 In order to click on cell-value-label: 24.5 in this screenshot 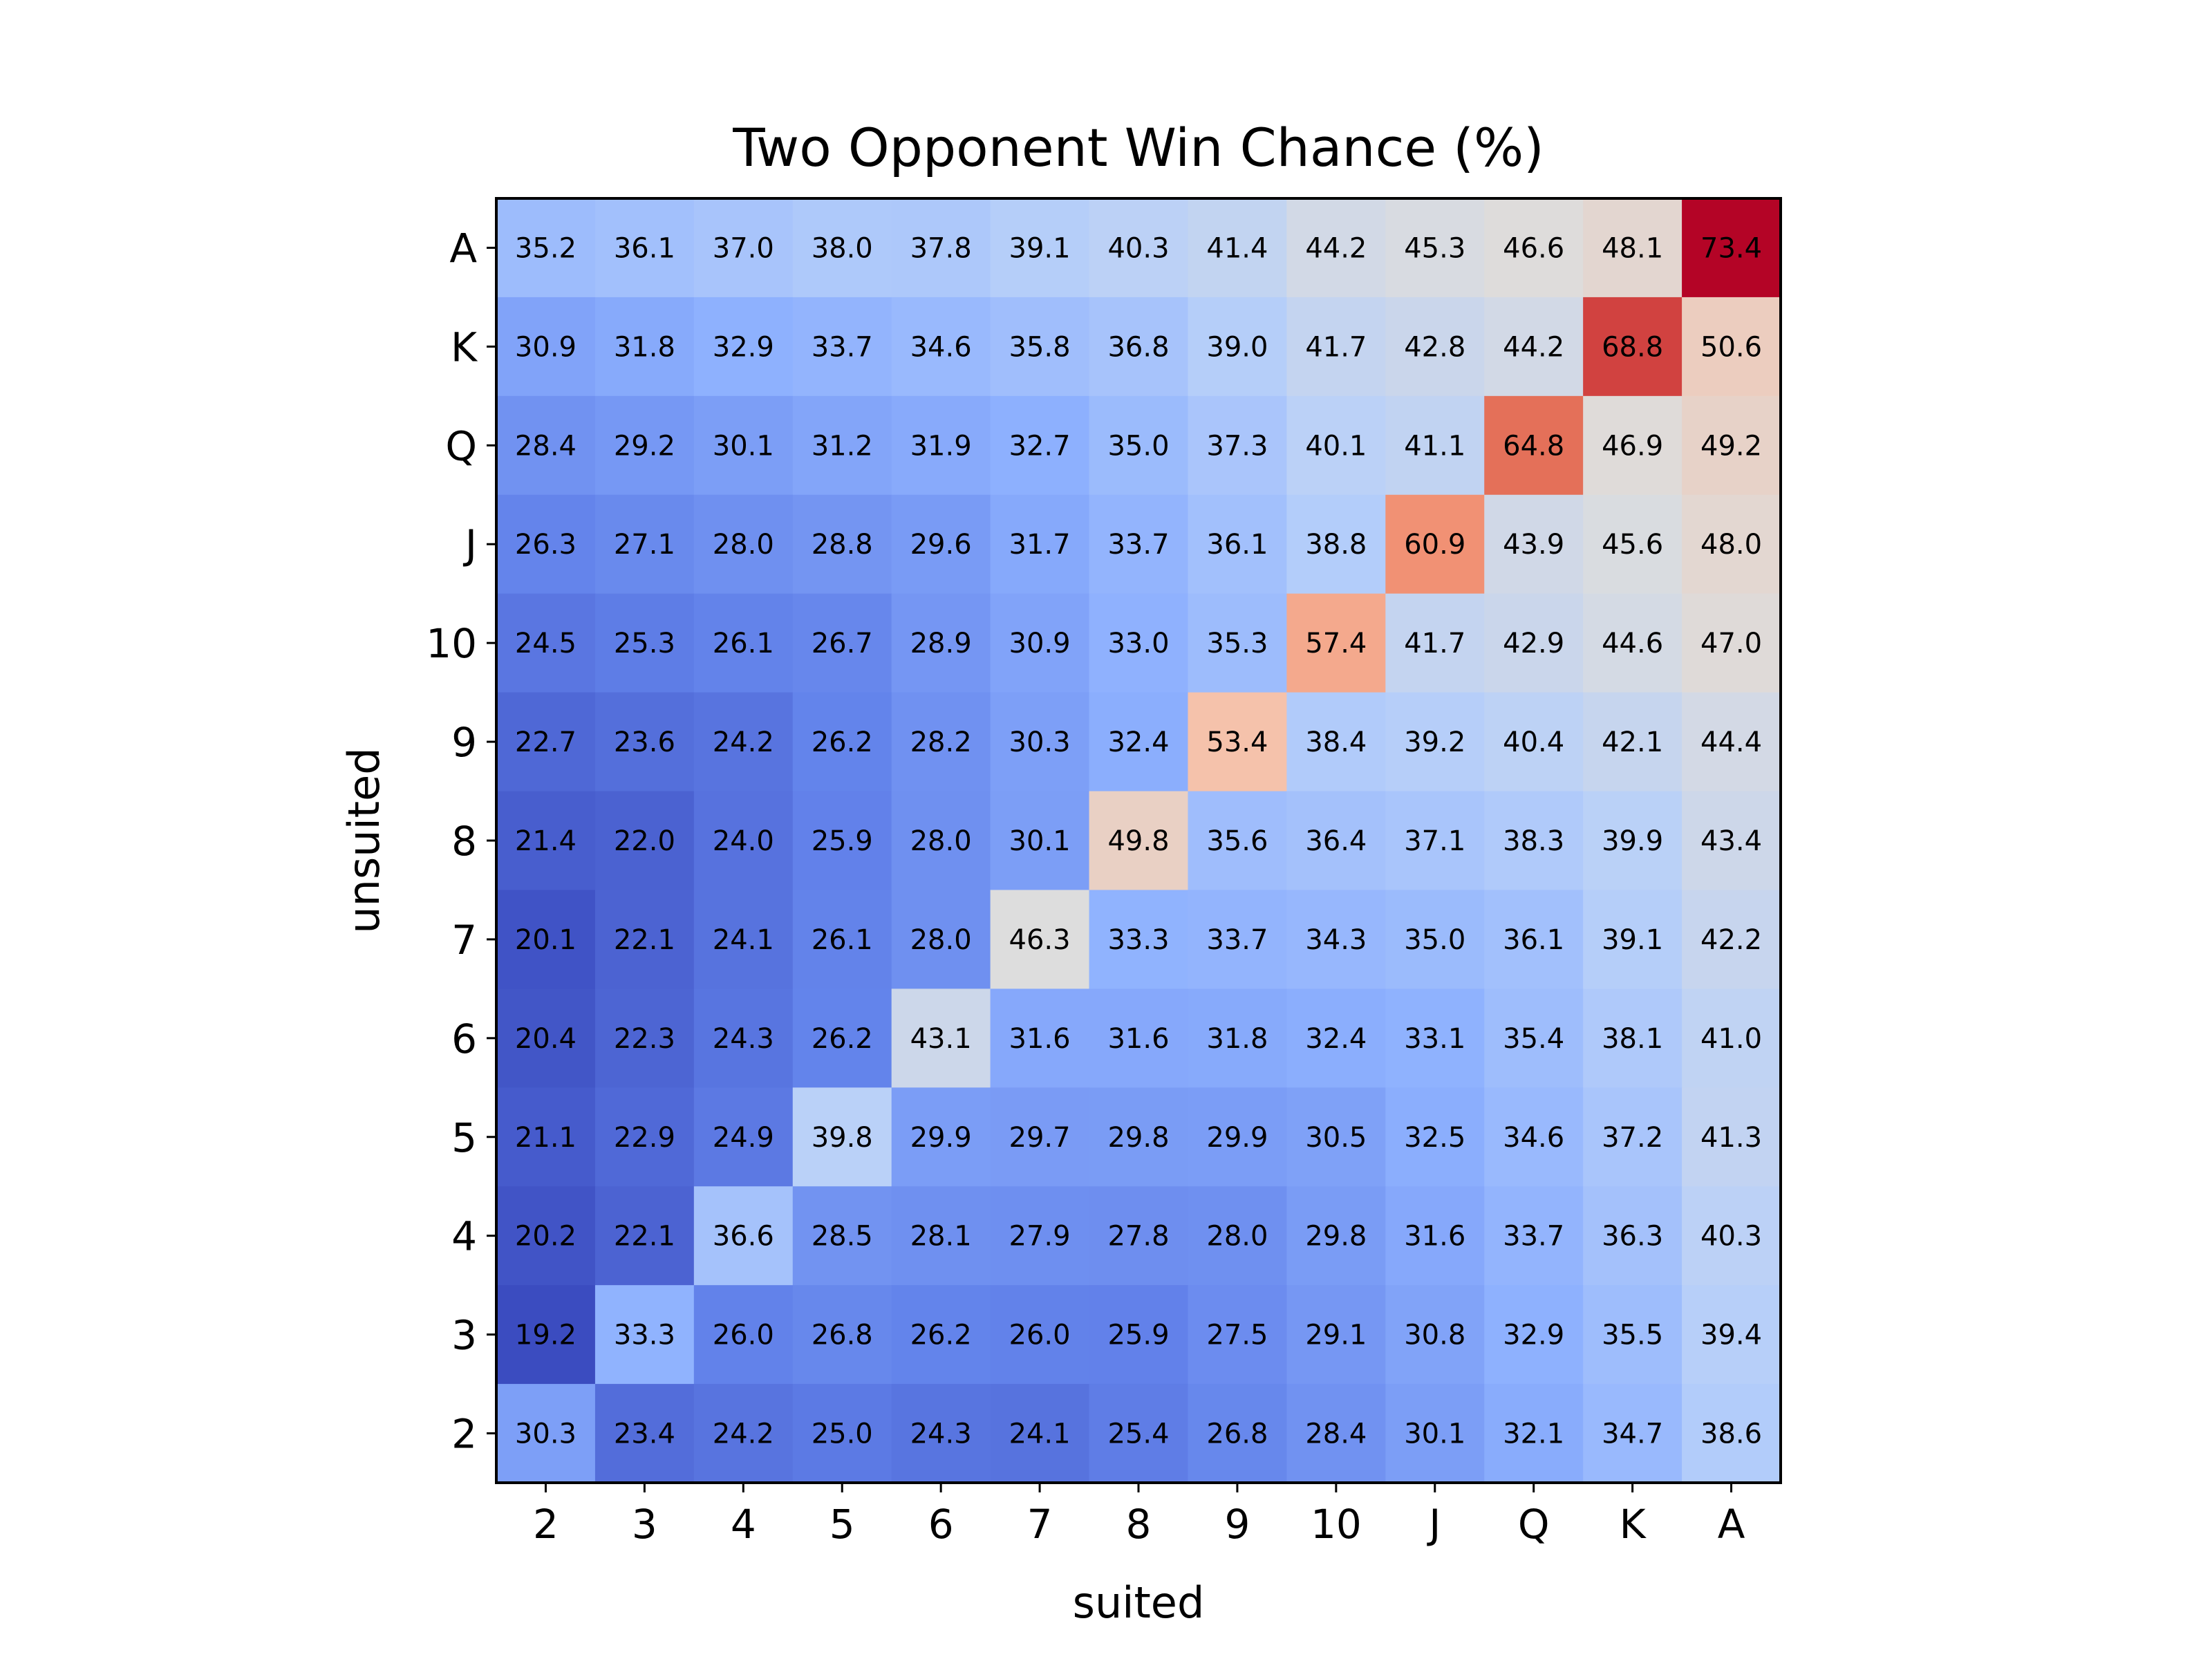, I will do `click(546, 643)`.